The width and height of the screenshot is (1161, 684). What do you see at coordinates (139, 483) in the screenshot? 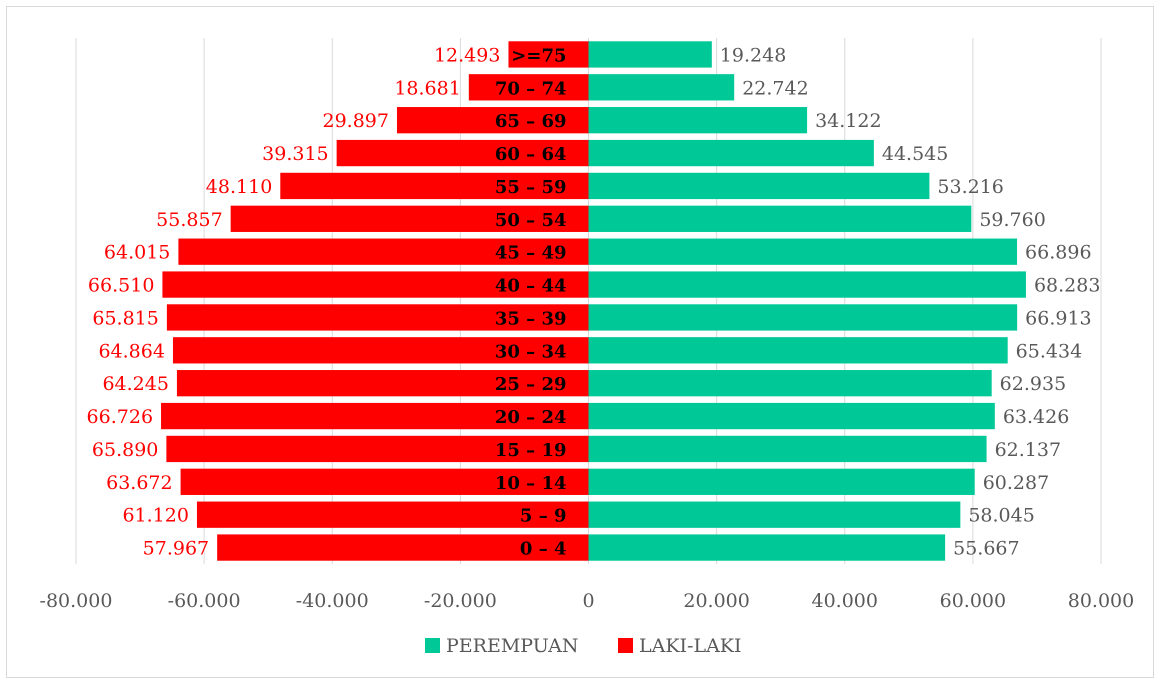
I see `data-label-laki-laki: 63.672` at bounding box center [139, 483].